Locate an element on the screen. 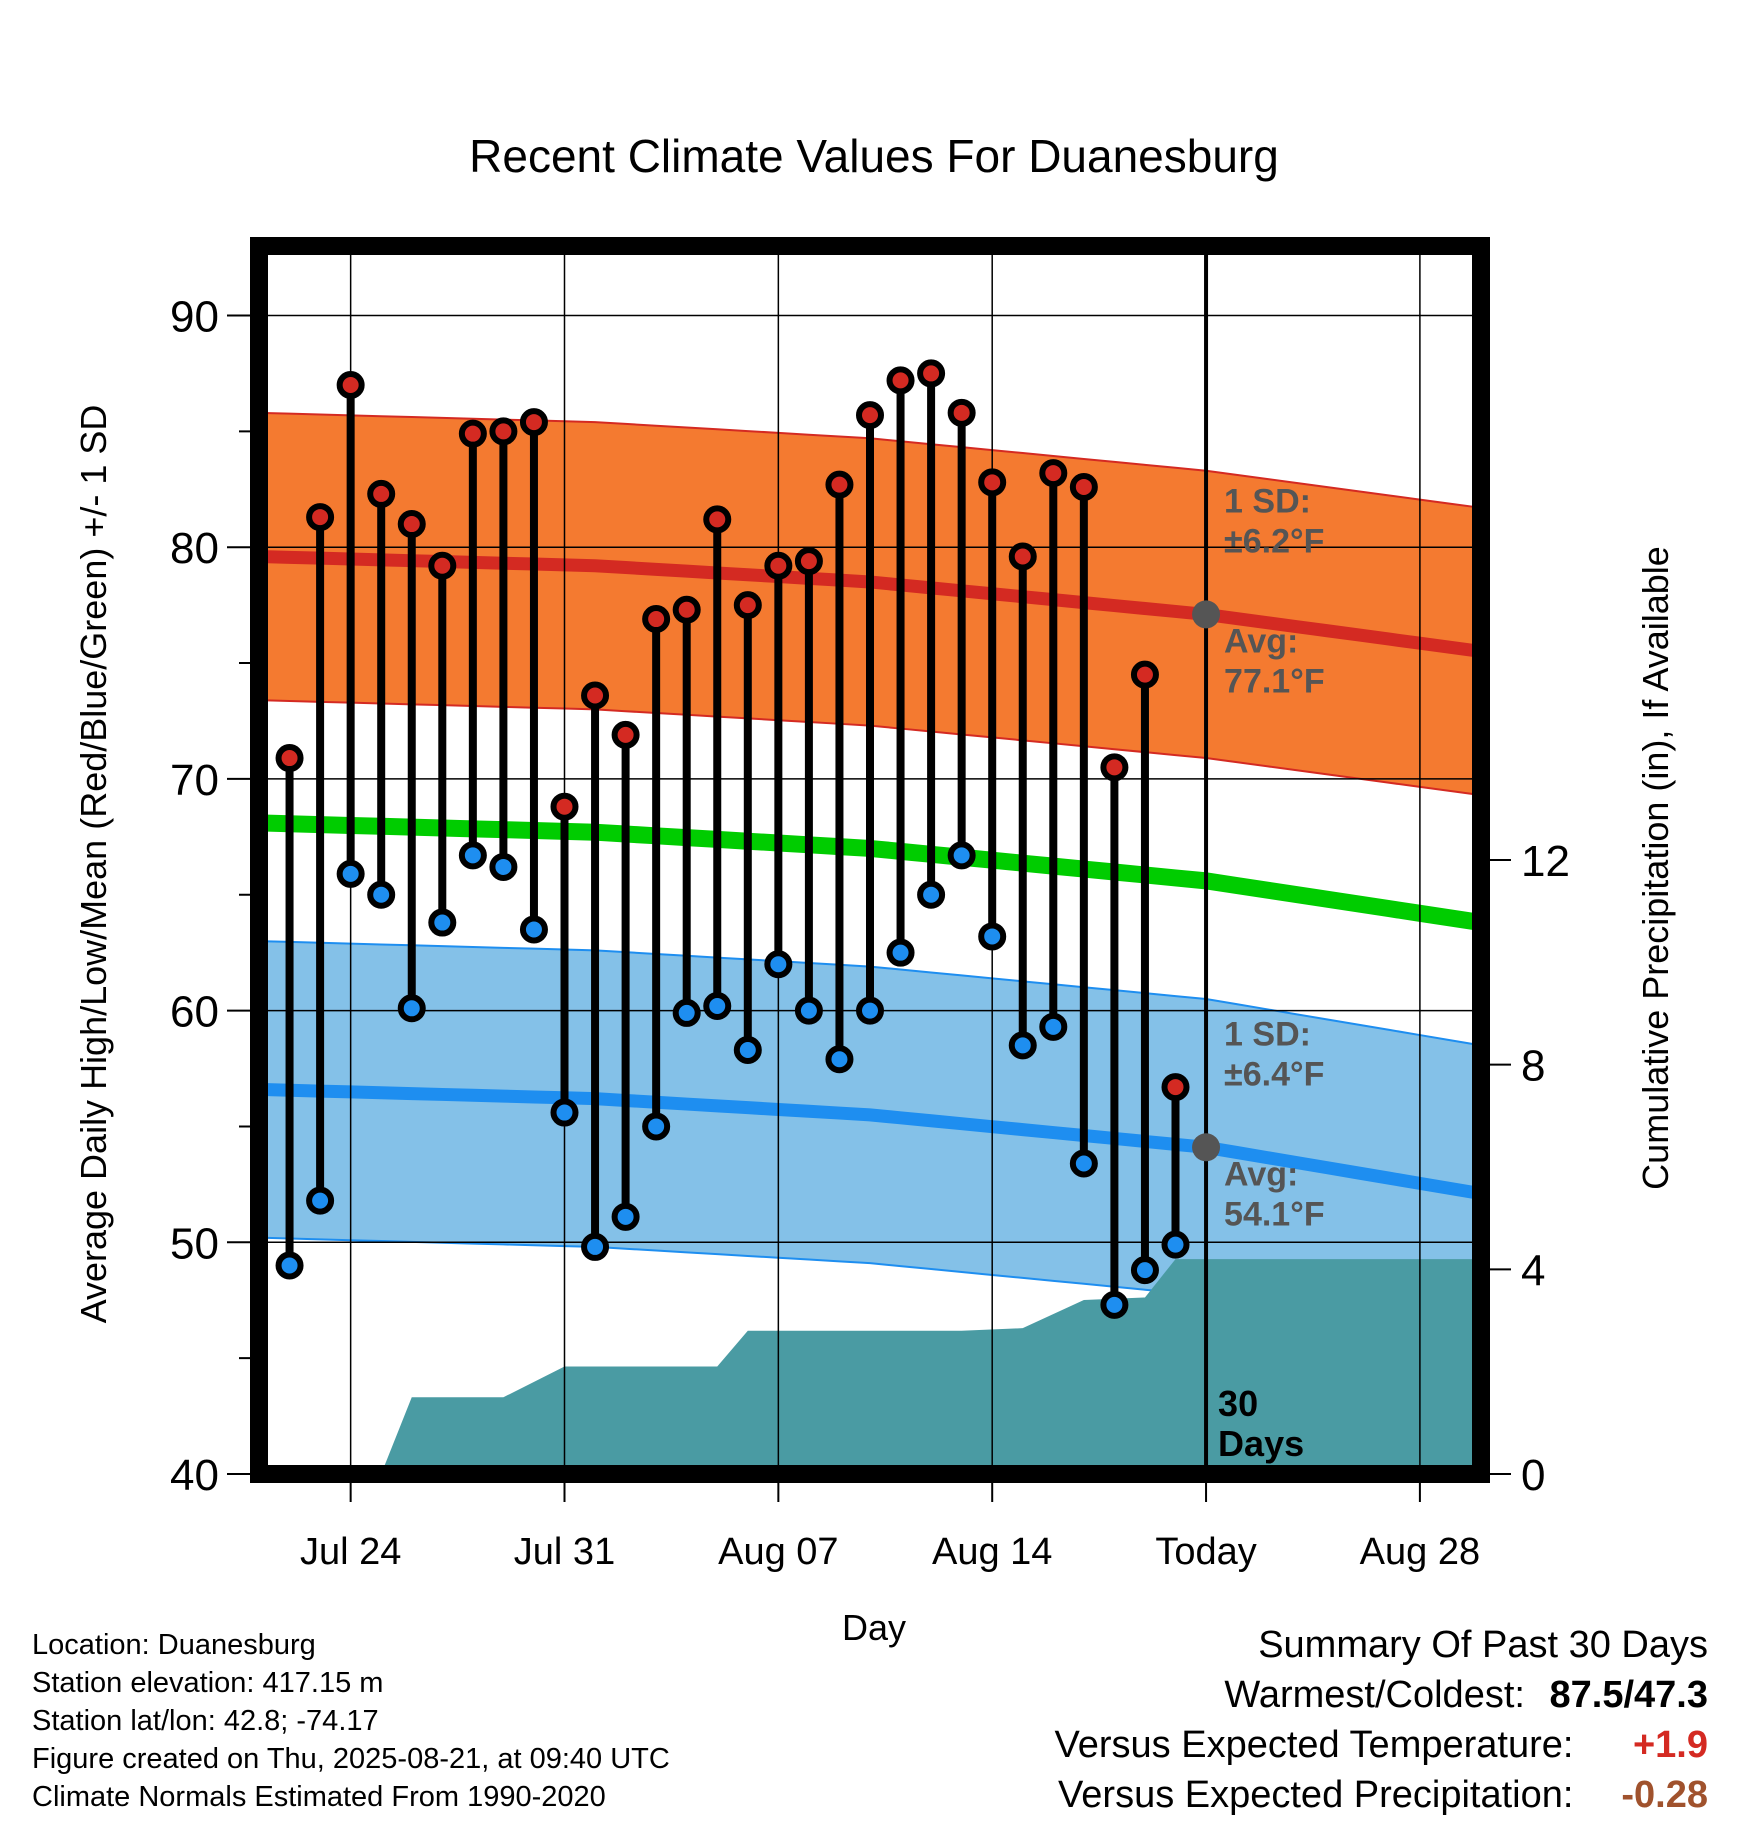 The image size is (1748, 1828). y-tick-label: 60 is located at coordinates (194, 1012).